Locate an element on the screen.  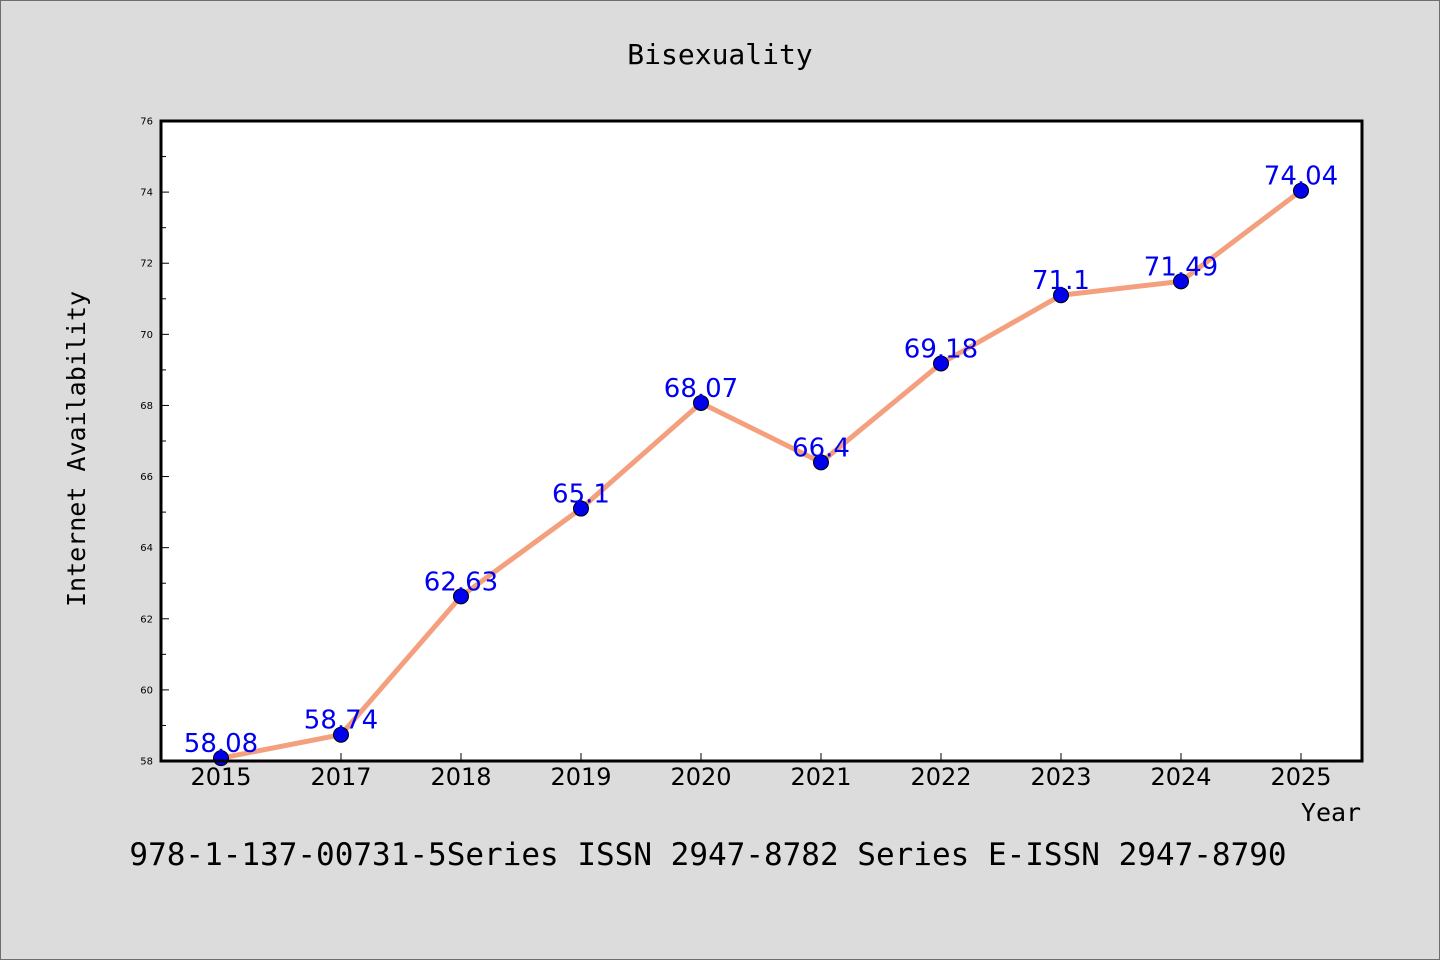
y-tick-label: 72 is located at coordinates (146, 264).